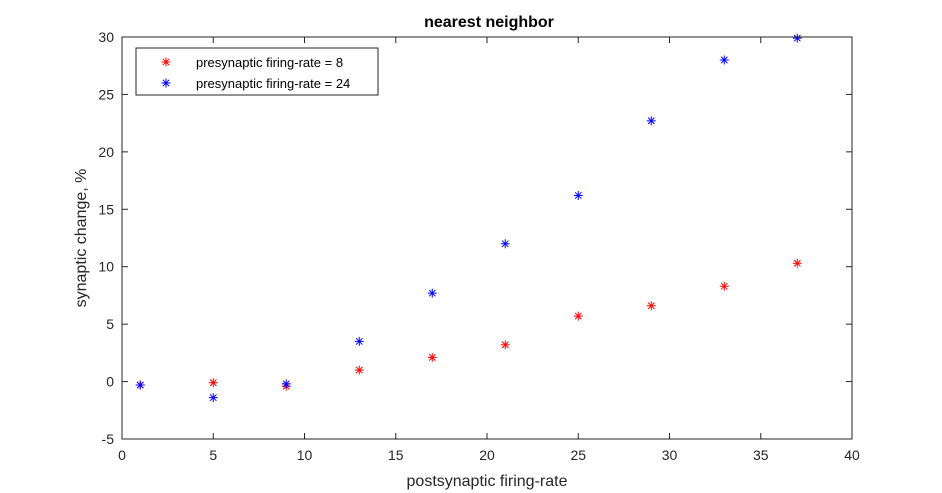  Describe the element at coordinates (273, 83) in the screenshot. I see `legend-label-series-2: presynaptic firing-rate = 24` at that location.